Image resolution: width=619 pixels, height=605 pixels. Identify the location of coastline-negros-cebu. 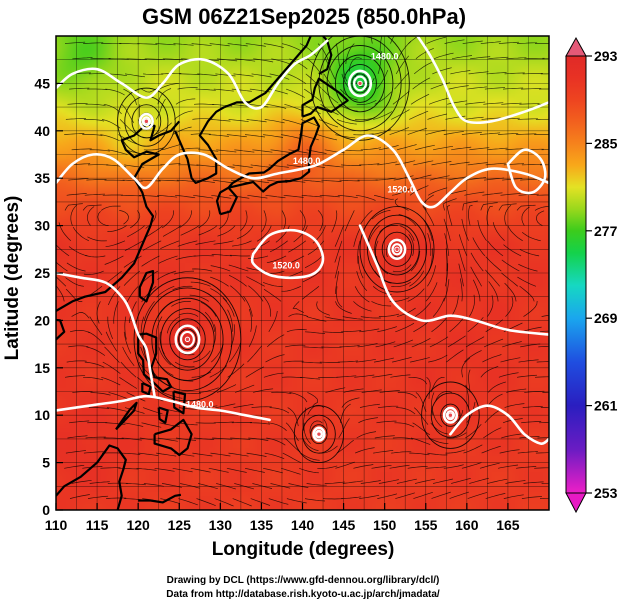
(163, 415).